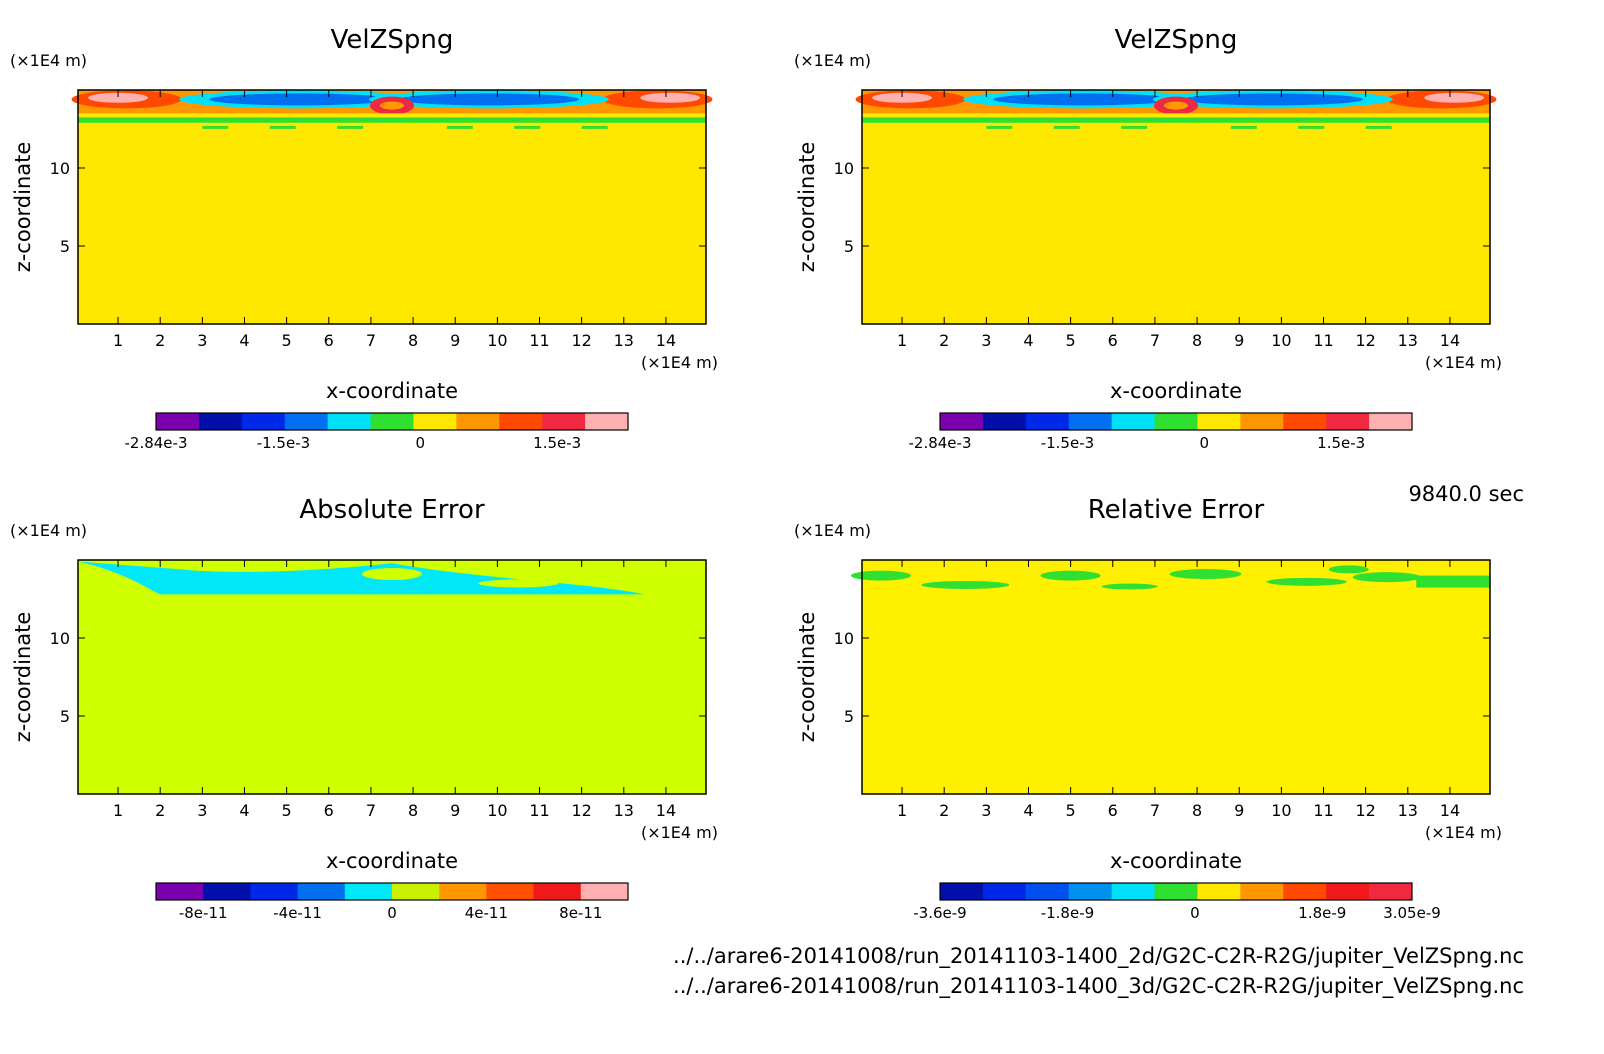 Image resolution: width=1604 pixels, height=1054 pixels. What do you see at coordinates (1067, 913) in the screenshot?
I see `colorbar-tick-label: -1.8e-9` at bounding box center [1067, 913].